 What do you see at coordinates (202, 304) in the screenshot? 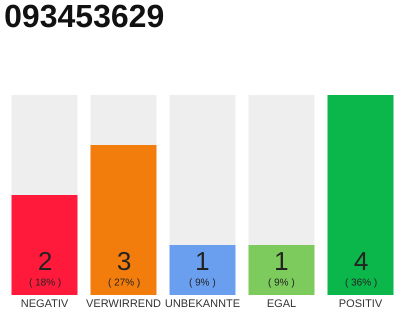
I see `x-tick-label: UNBEKANNTE` at bounding box center [202, 304].